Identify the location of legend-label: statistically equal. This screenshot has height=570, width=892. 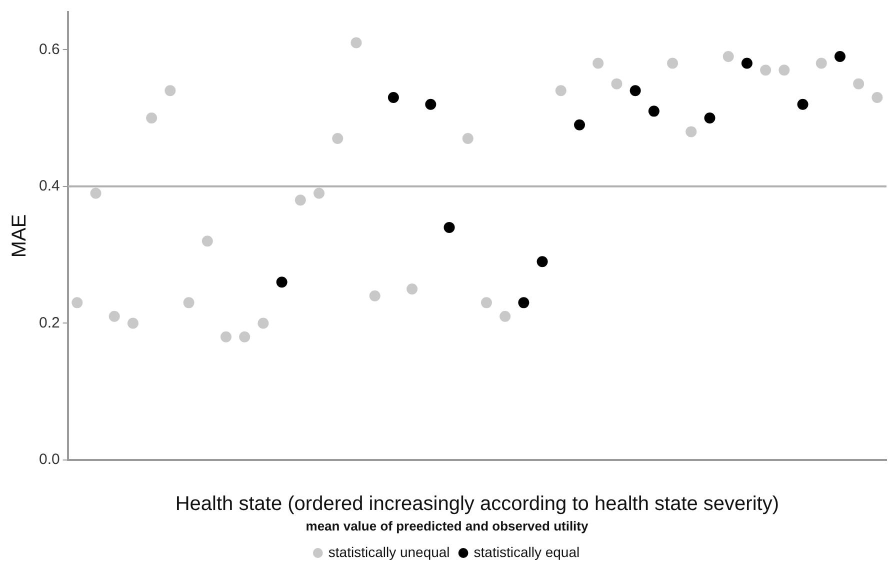
(527, 552).